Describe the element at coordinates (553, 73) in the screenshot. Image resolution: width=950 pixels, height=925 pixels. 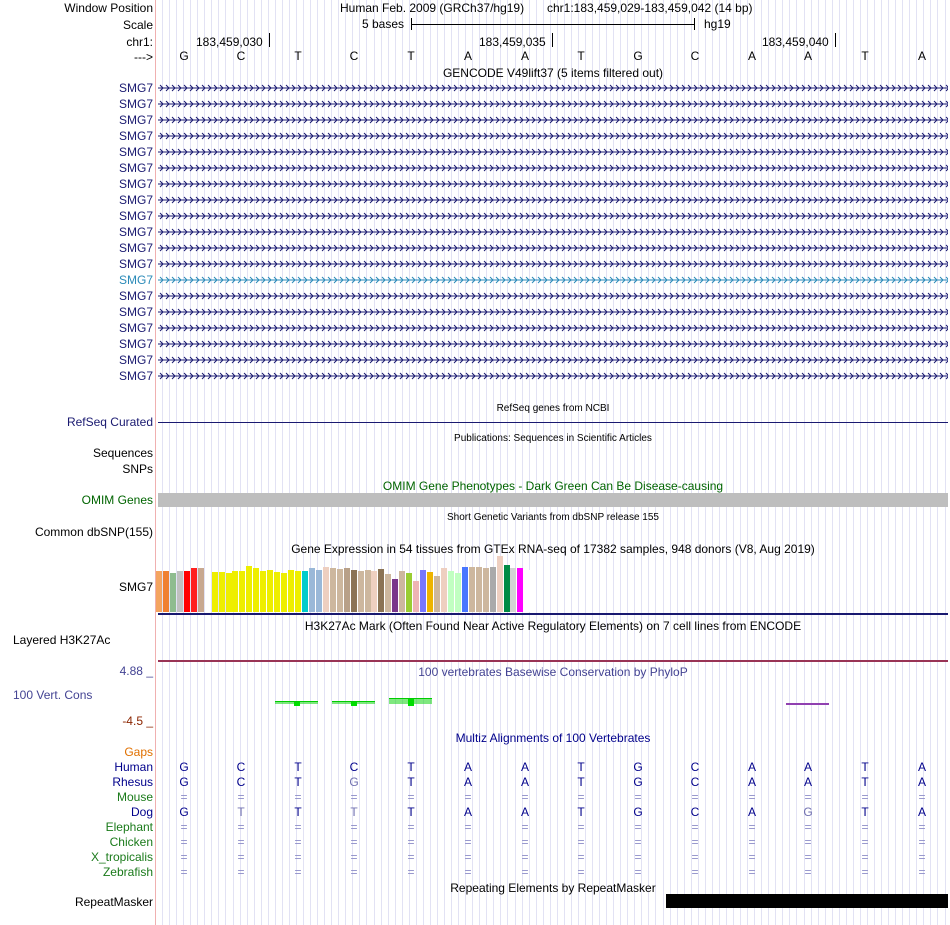
I see `gencode-title: GENCODE V49lift37 (5 items filtered out)` at that location.